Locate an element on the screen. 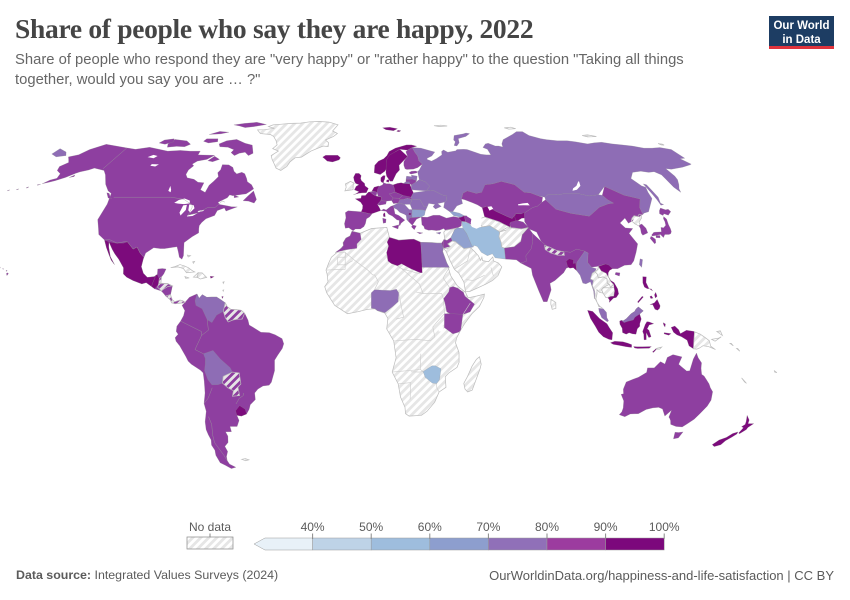 This screenshot has height=600, width=850. svg-text: 50% is located at coordinates (371, 527).